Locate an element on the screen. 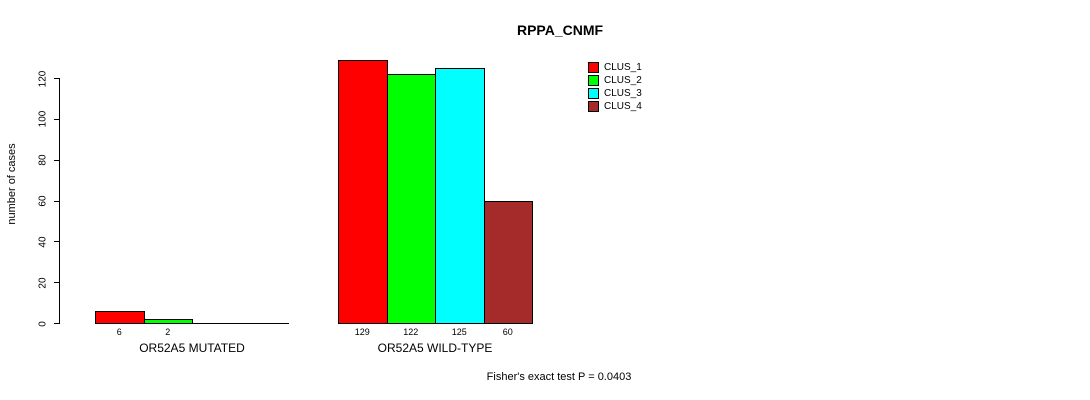 The width and height of the screenshot is (1090, 400). bar-value-label: 2 is located at coordinates (168, 332).